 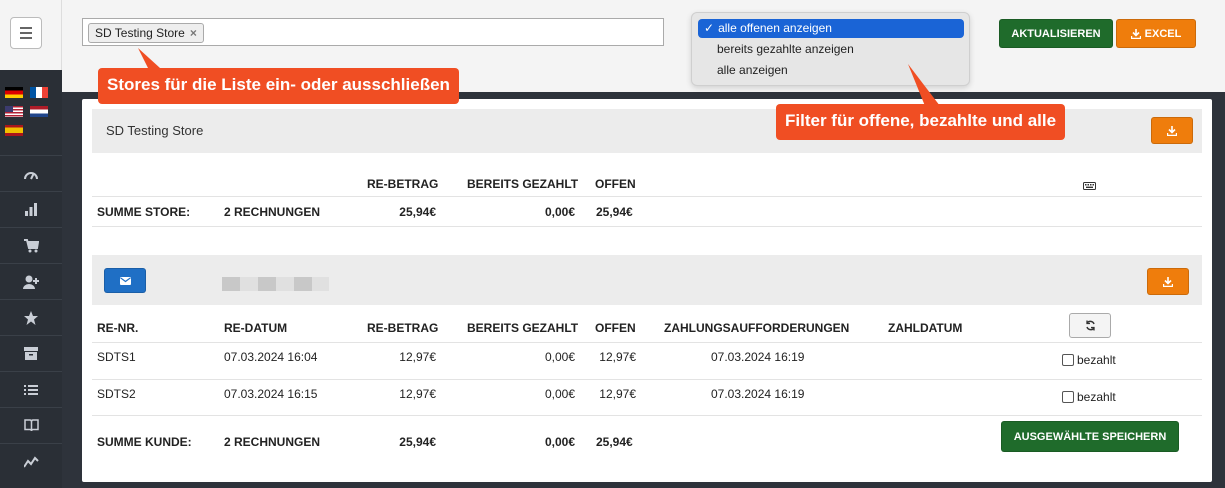 I want to click on french-flag-icon, so click(x=39, y=92).